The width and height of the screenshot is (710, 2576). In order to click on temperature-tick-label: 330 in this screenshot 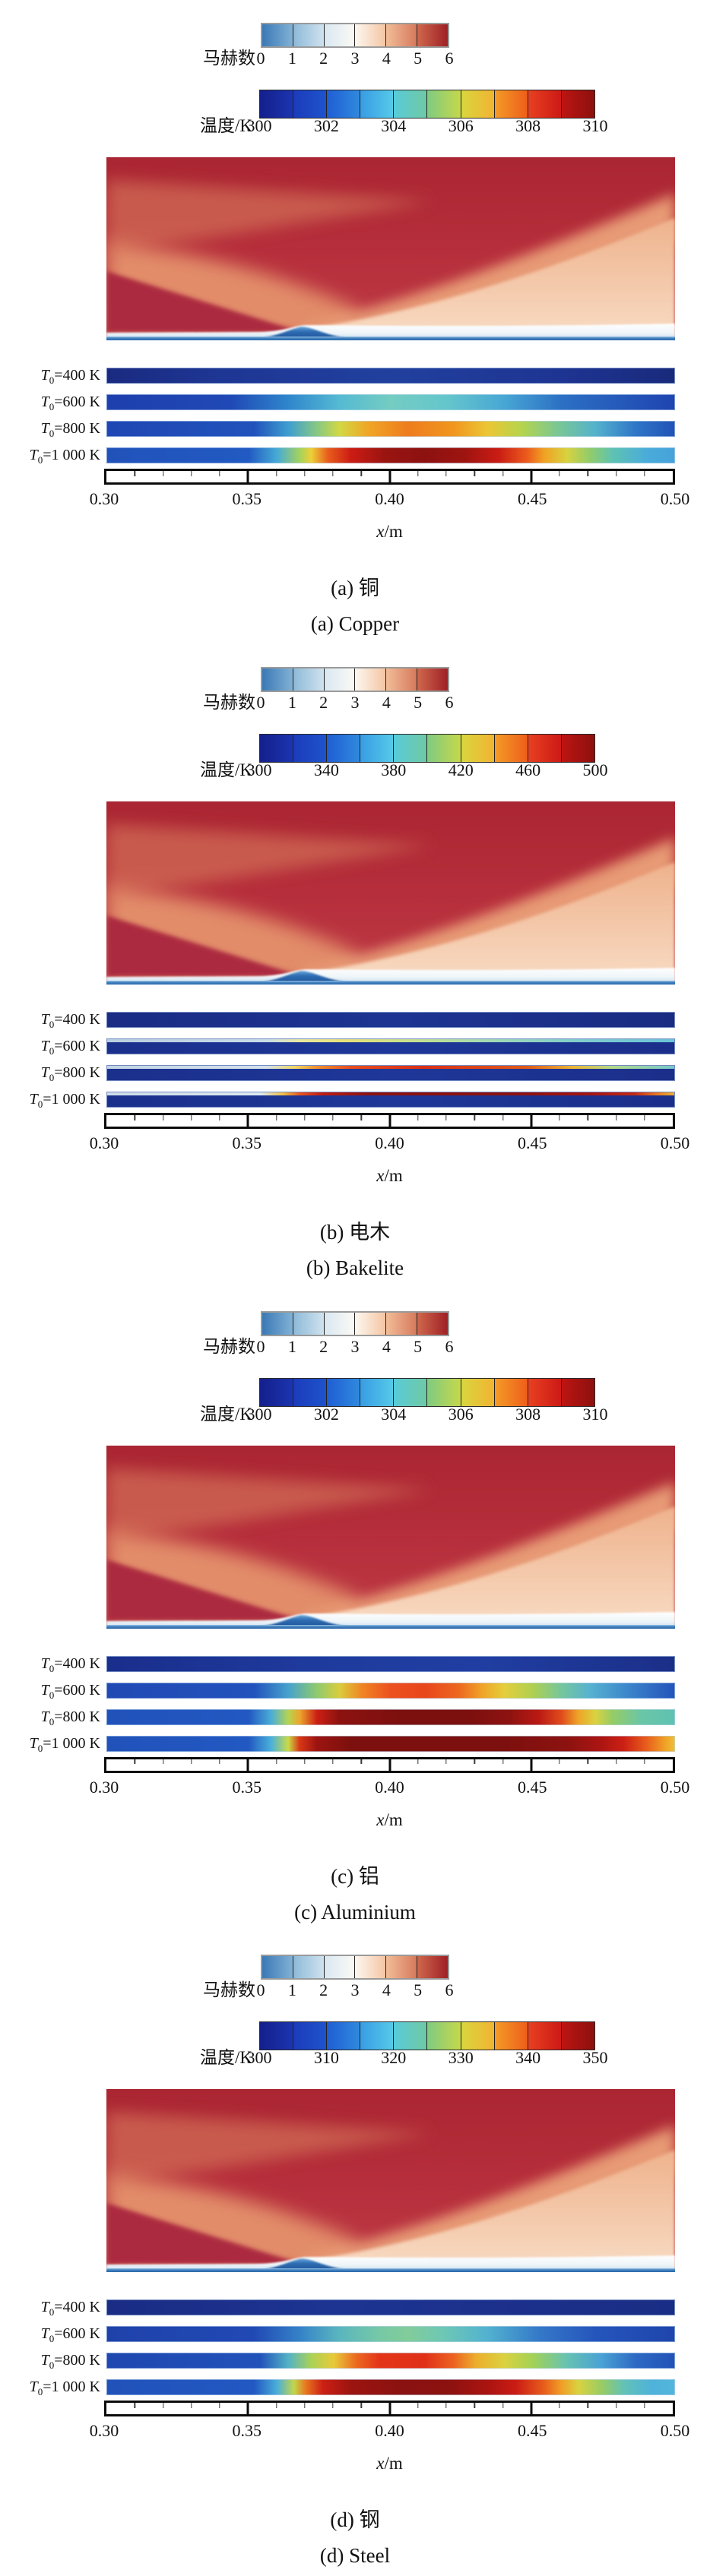, I will do `click(461, 2058)`.